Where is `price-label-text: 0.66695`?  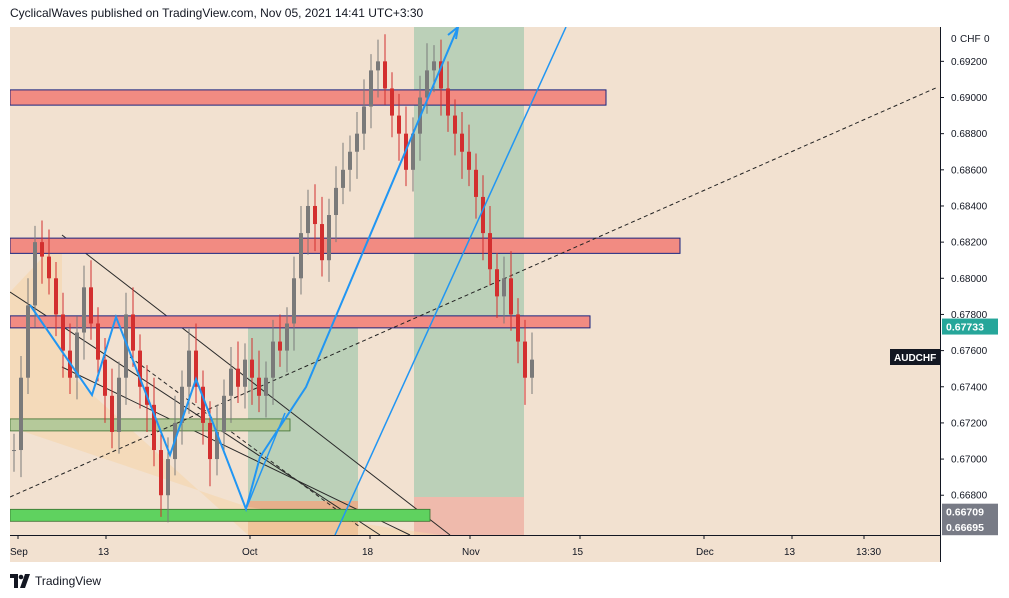 price-label-text: 0.66695 is located at coordinates (965, 528).